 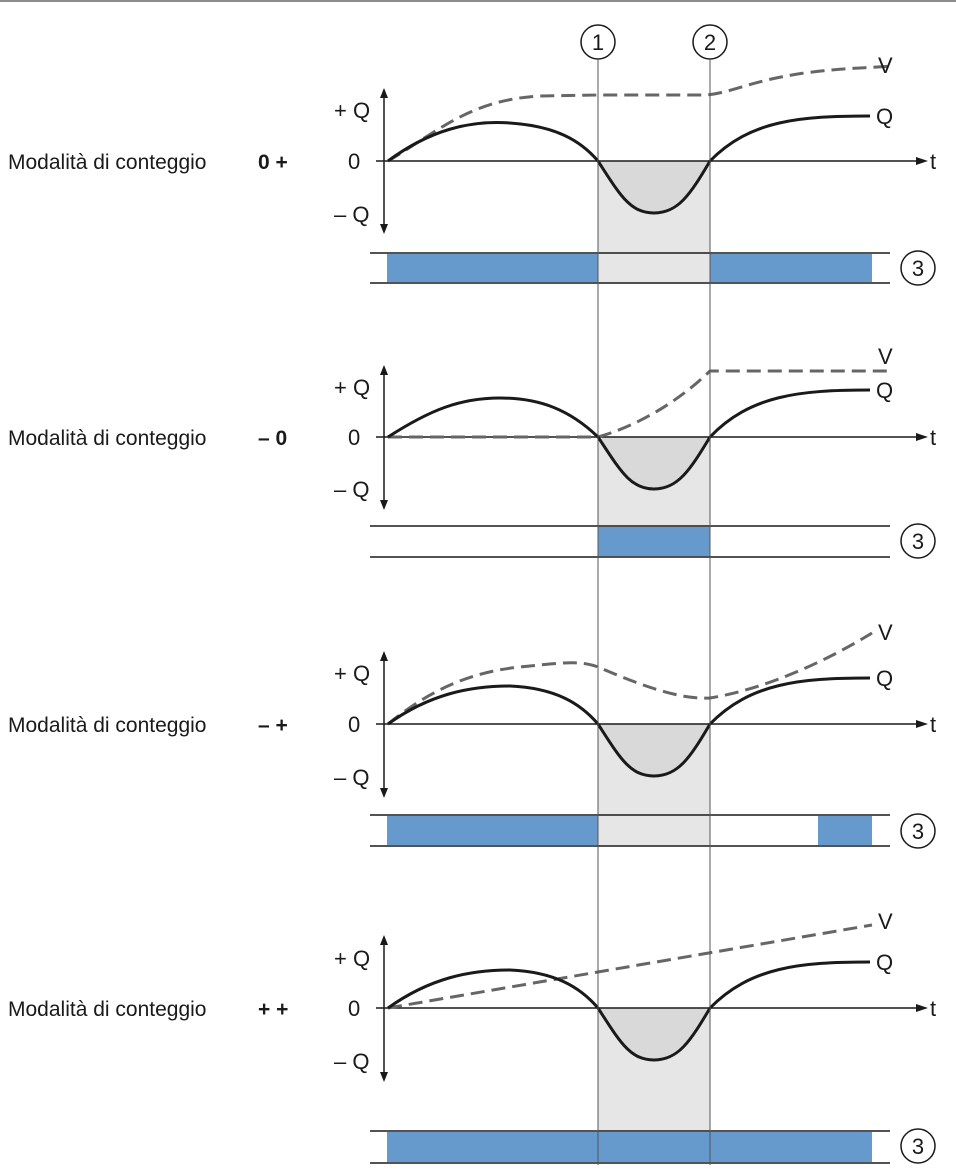 I want to click on marker-2-label: 2, so click(x=710, y=42).